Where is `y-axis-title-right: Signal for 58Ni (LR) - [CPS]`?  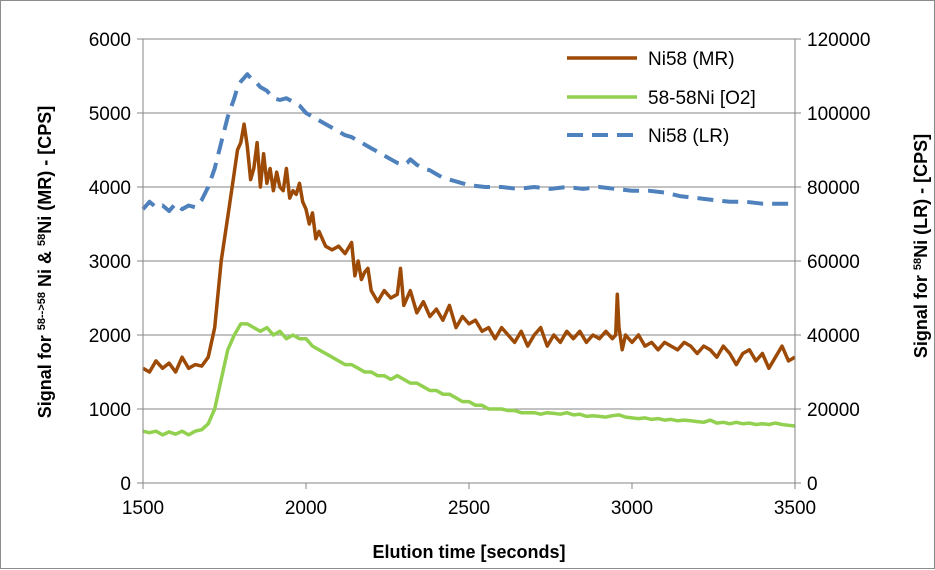 y-axis-title-right: Signal for 58Ni (LR) - [CPS] is located at coordinates (921, 246).